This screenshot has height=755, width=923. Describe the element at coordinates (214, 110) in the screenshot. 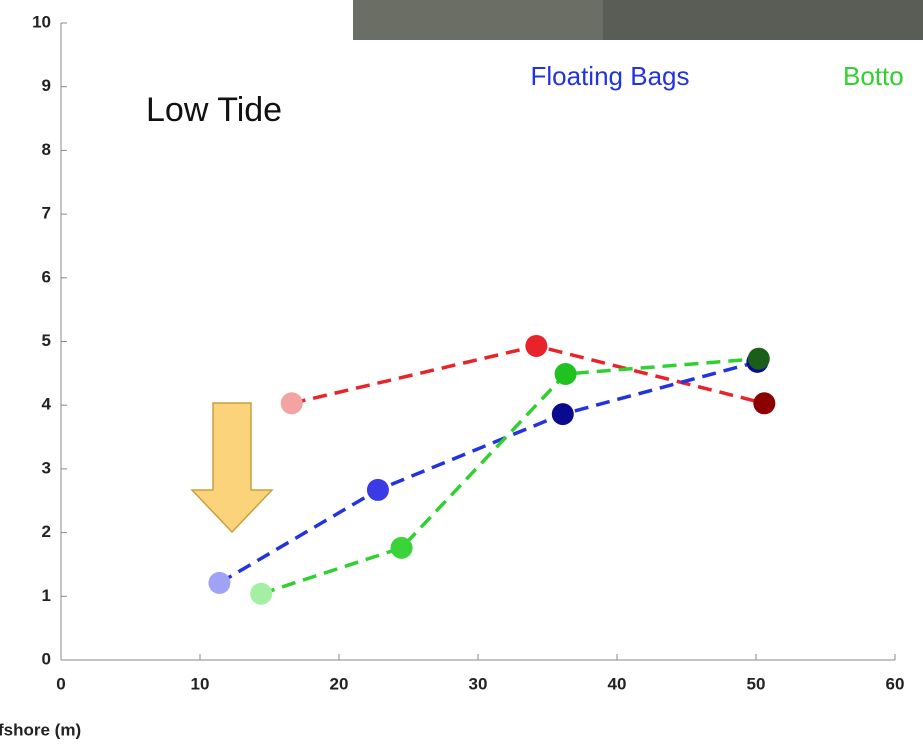

I see `annotation: Low Tide` at that location.